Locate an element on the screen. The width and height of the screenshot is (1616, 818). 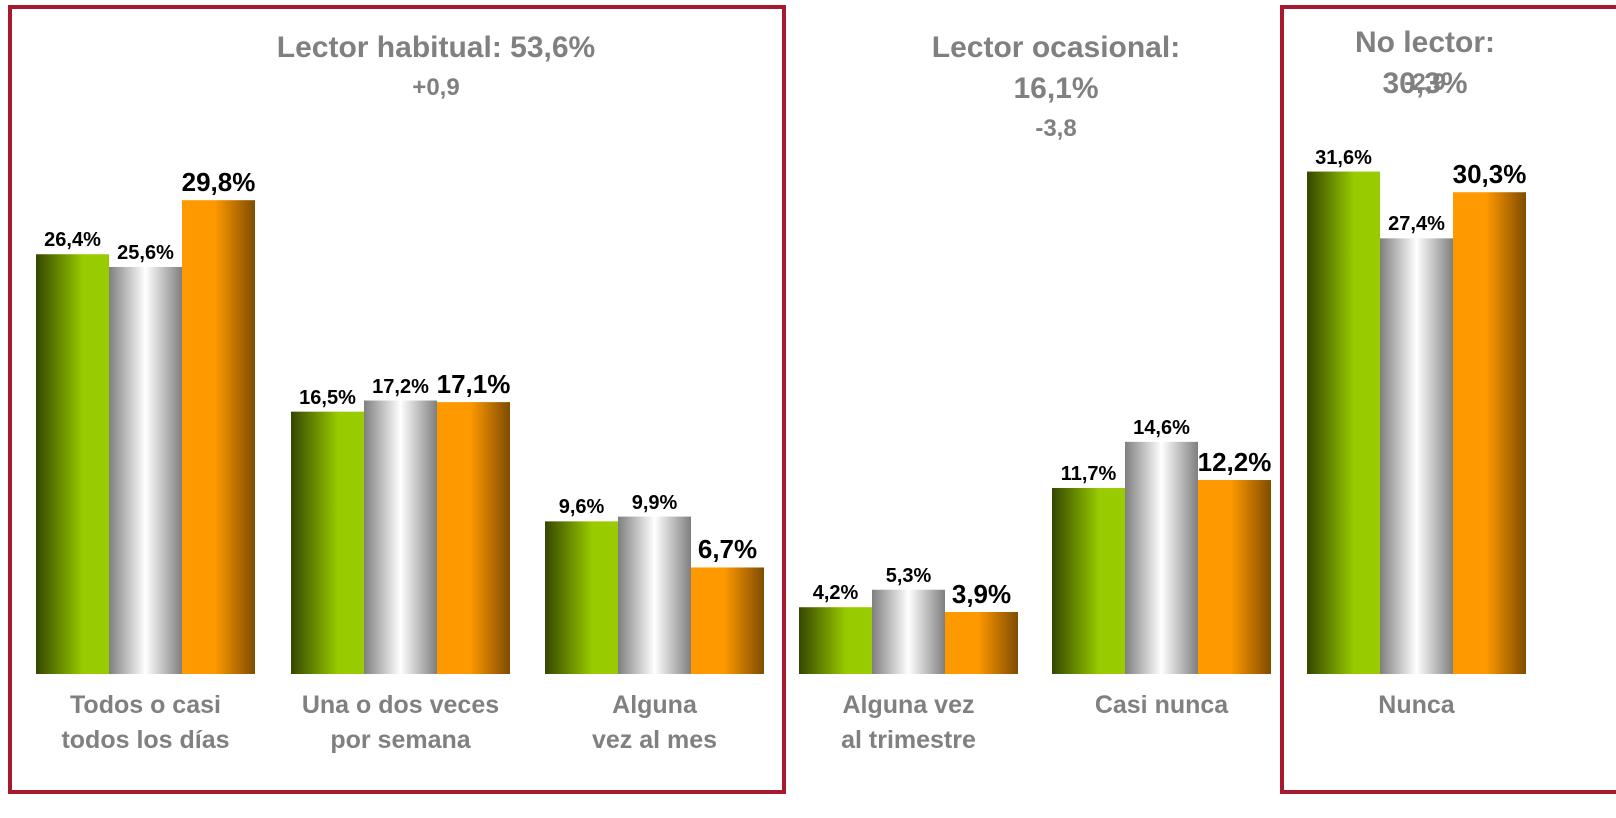
x-tick-label: Todos o casi todos los días is located at coordinates (145, 722).